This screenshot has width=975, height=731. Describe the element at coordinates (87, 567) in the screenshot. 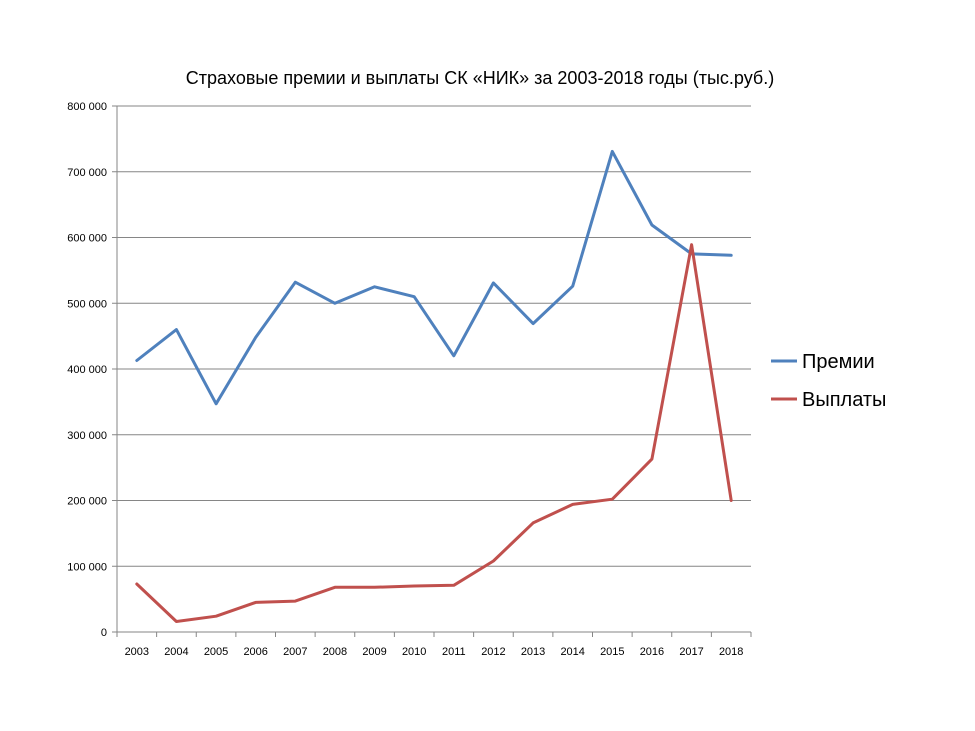

I see `y-tick-label: 100 000` at that location.